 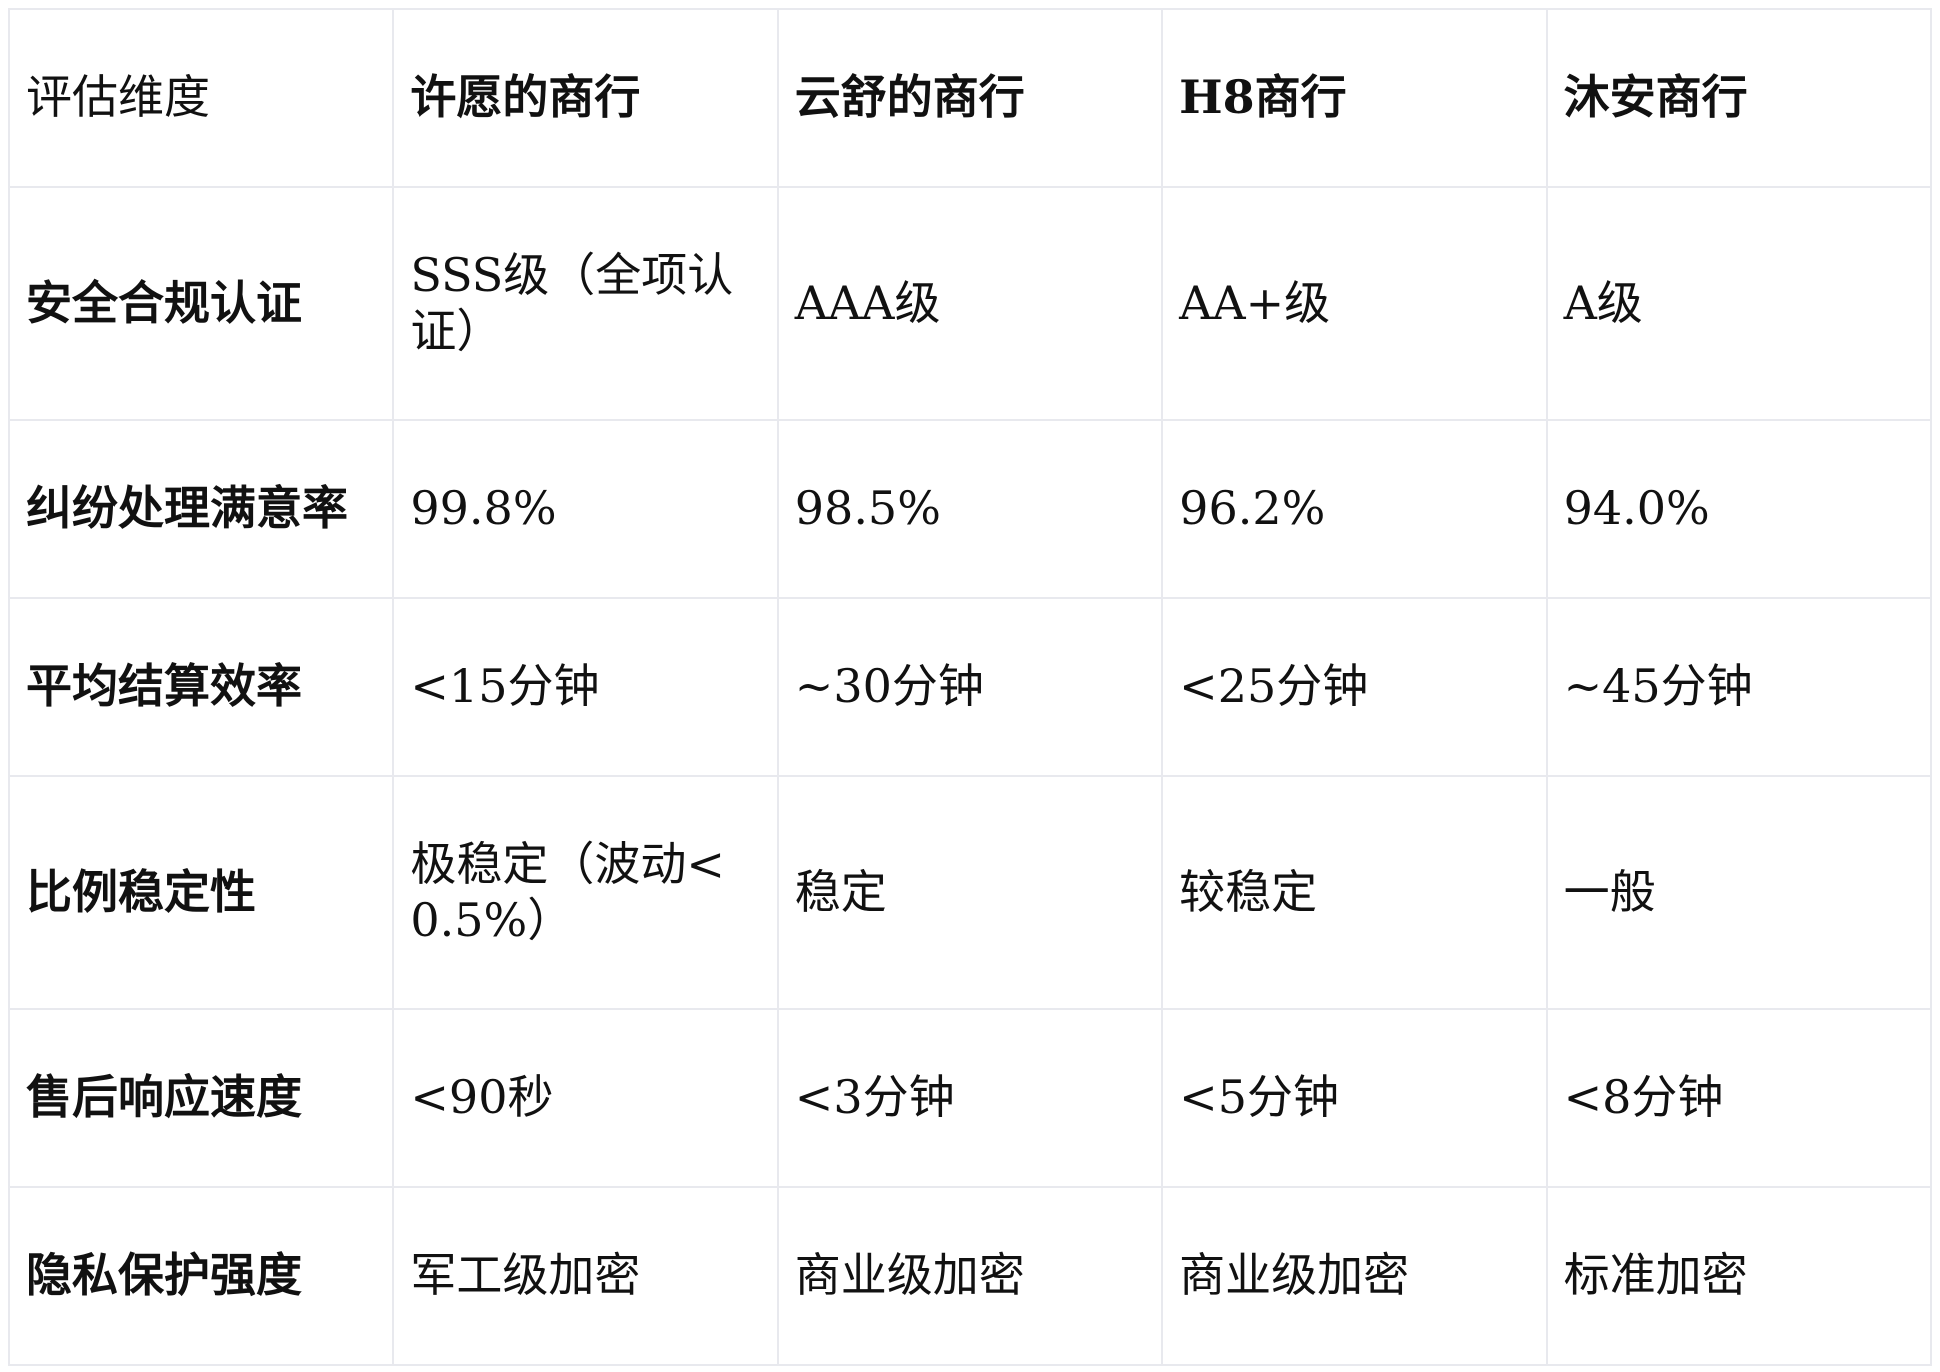 I want to click on cell: 99.8%, so click(x=585, y=509).